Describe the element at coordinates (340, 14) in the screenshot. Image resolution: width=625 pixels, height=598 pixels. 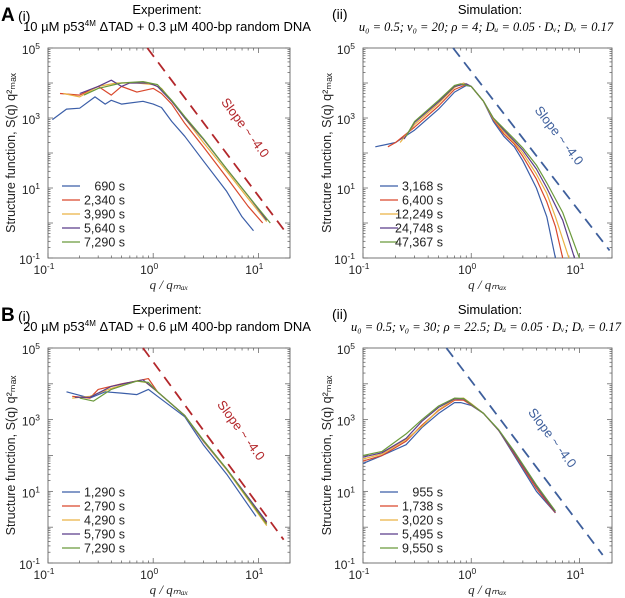
I see `panel-tag-a-ii: (ii)` at that location.